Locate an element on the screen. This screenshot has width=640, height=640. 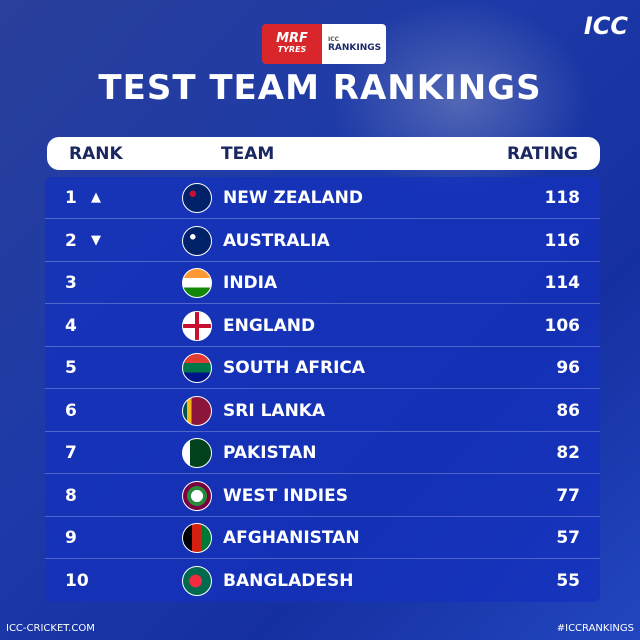
team-name: ENGLAND is located at coordinates (269, 325).